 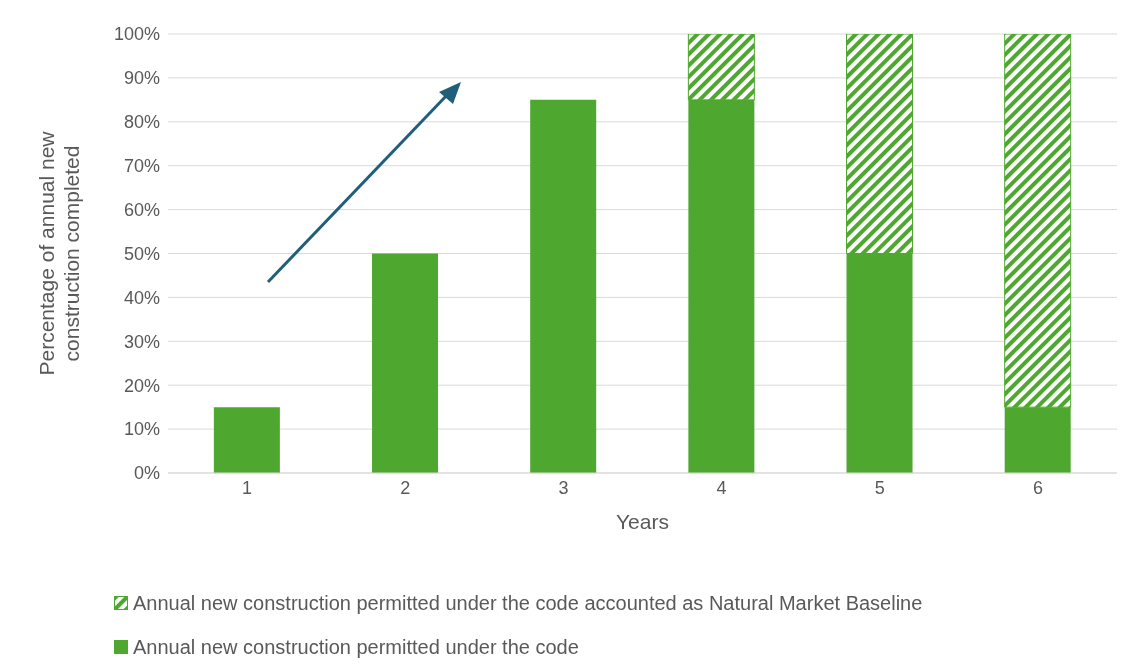 I want to click on y-tick-label: 90%, so click(x=141, y=78).